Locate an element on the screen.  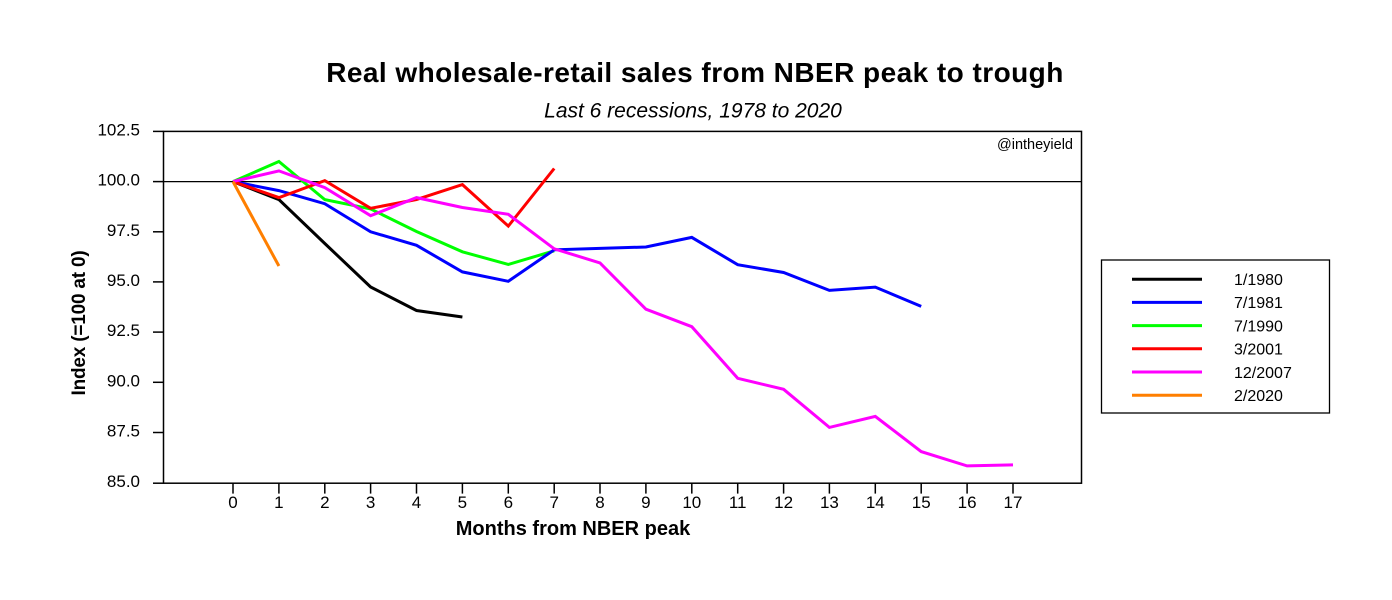
svg-text: 1 is located at coordinates (278, 502).